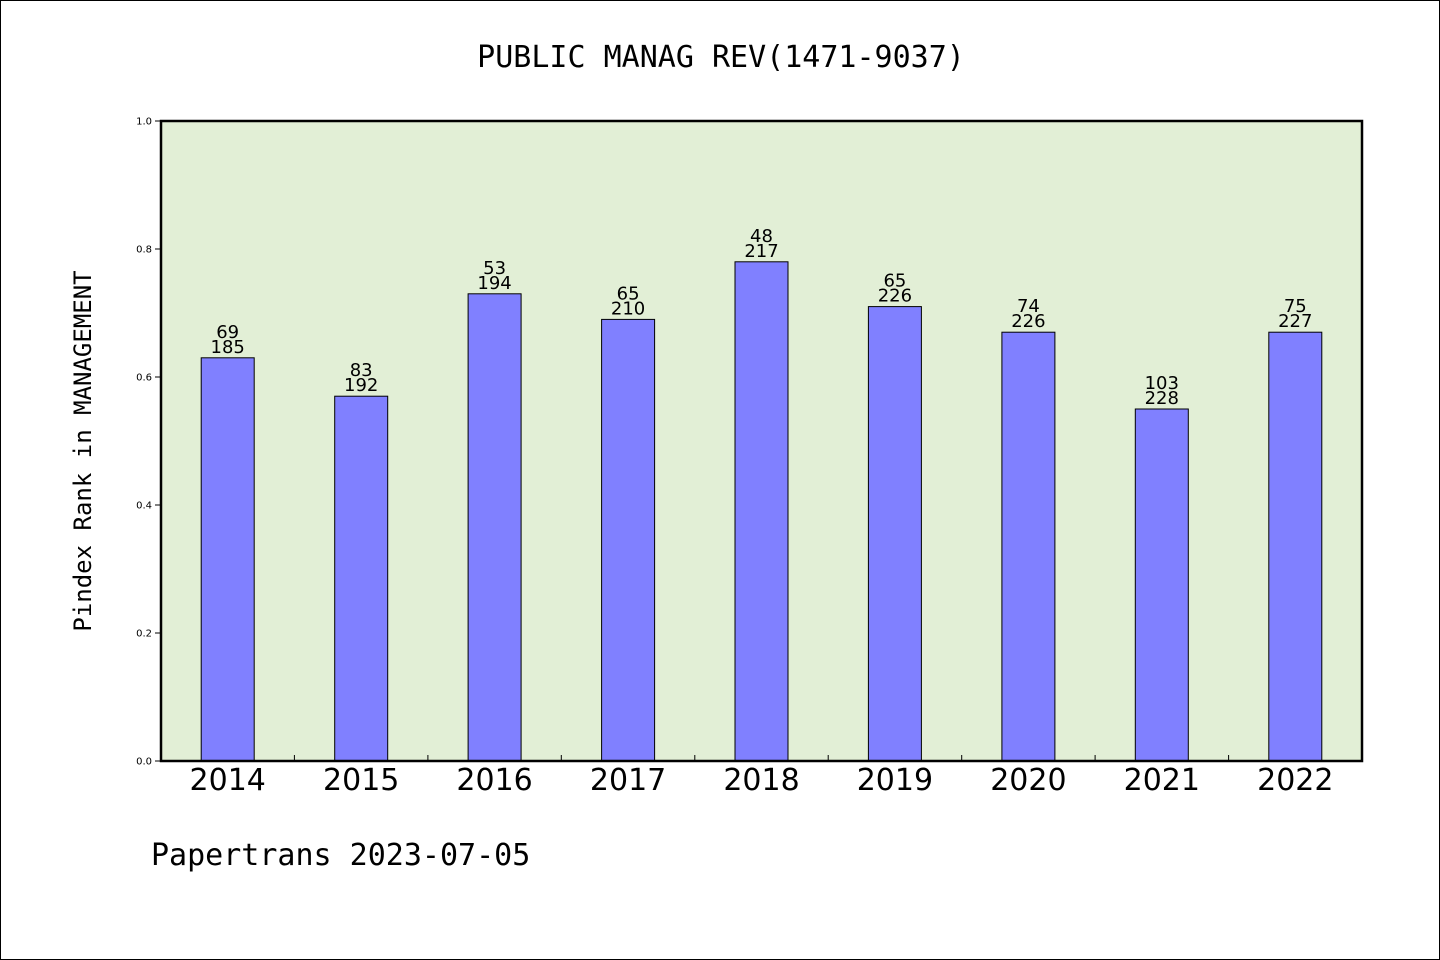 This screenshot has height=960, width=1440. Describe the element at coordinates (1028, 546) in the screenshot. I see `bar-2020` at that location.